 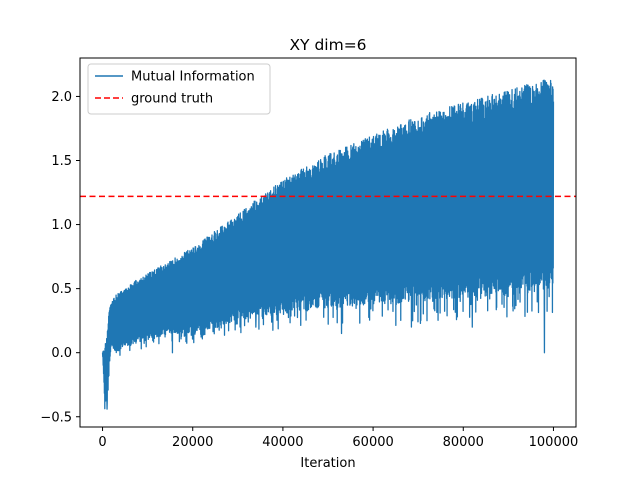 What do you see at coordinates (282, 442) in the screenshot?
I see `x-tick-label: 40000` at bounding box center [282, 442].